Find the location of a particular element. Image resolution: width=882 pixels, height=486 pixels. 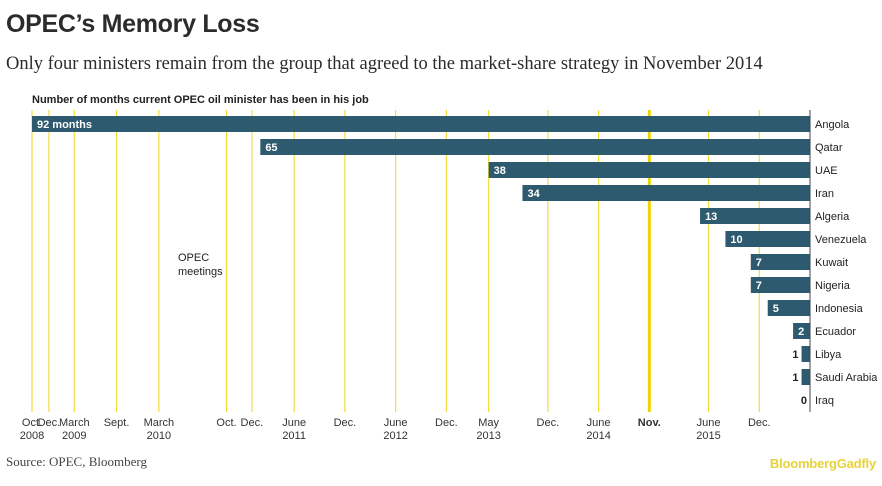

bar-libya is located at coordinates (805, 354).